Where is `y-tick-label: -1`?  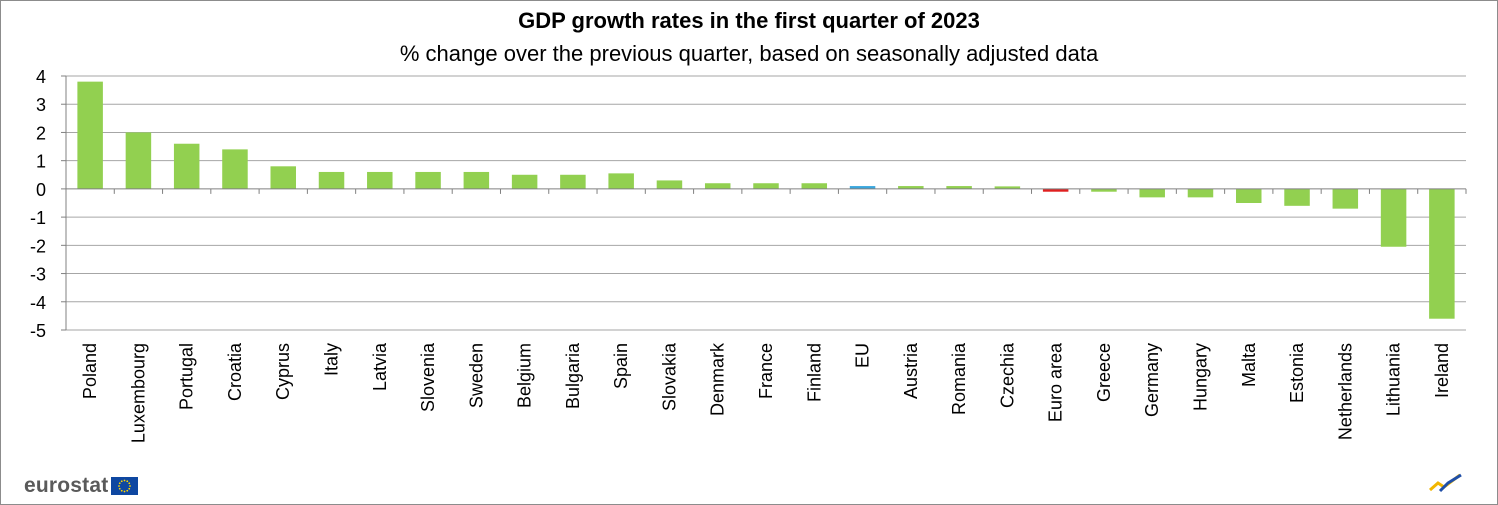 y-tick-label: -1 is located at coordinates (38, 218).